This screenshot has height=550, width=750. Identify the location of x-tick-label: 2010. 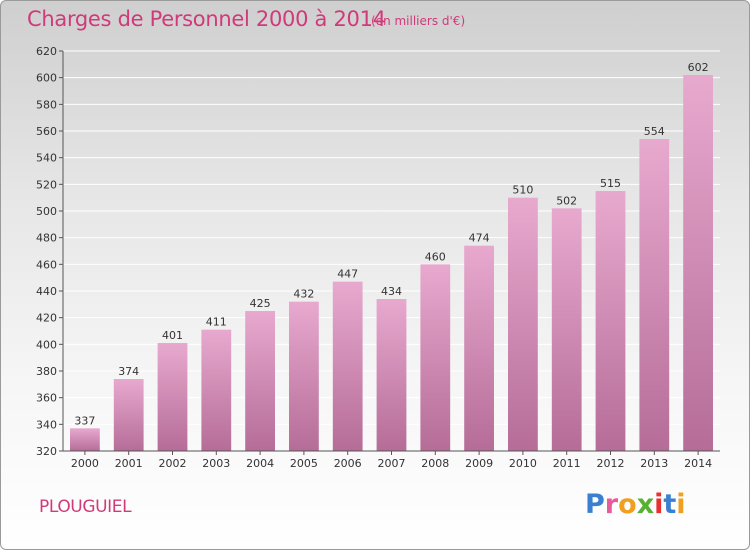
(523, 463).